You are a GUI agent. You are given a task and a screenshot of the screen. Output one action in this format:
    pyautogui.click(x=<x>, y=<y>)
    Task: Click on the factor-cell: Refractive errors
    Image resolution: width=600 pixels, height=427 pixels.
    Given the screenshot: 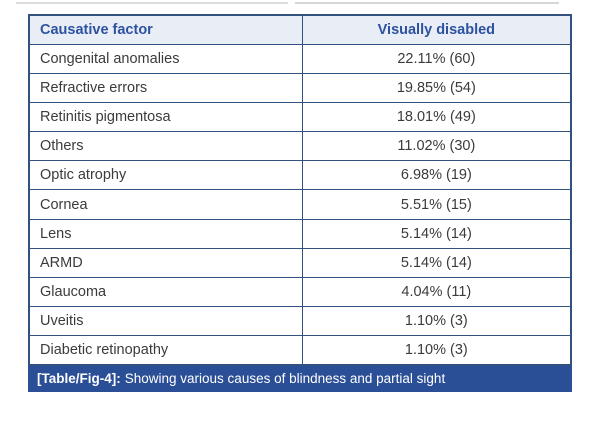 What is the action you would take?
    pyautogui.click(x=165, y=87)
    